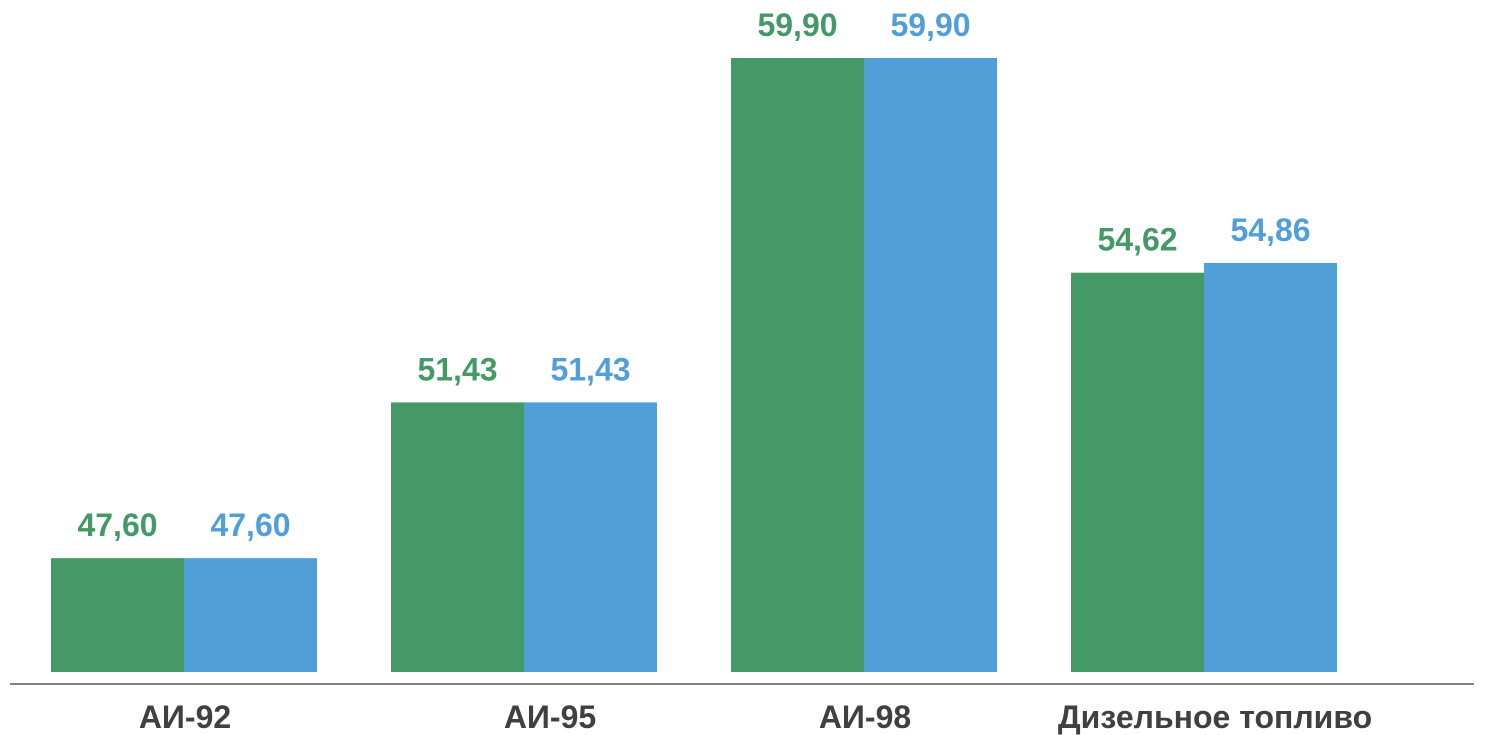 The image size is (1488, 735). What do you see at coordinates (117, 525) in the screenshot?
I see `value-label-1-series-1: 47,60` at bounding box center [117, 525].